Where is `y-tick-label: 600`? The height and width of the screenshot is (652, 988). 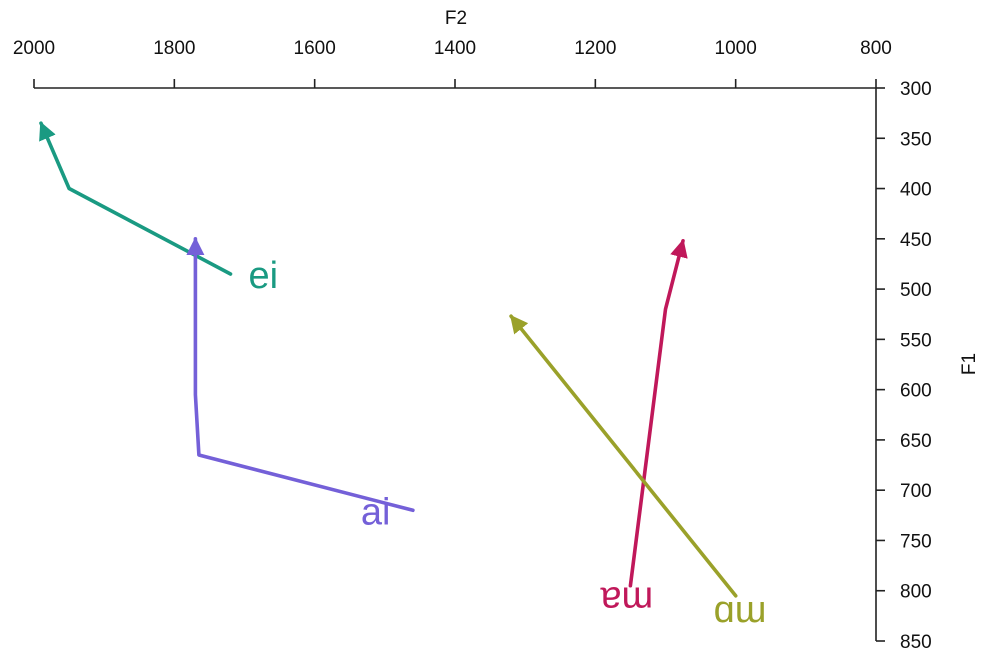
y-tick-label: 600 is located at coordinates (916, 391).